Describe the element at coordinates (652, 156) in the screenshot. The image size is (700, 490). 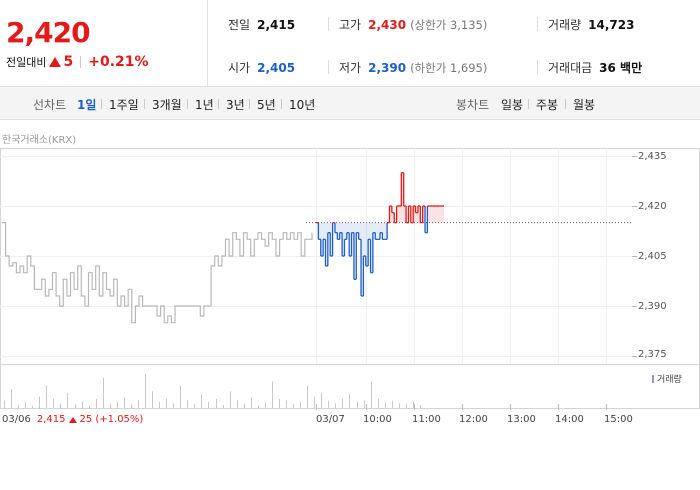
I see `y-tick-label: 2,435` at that location.